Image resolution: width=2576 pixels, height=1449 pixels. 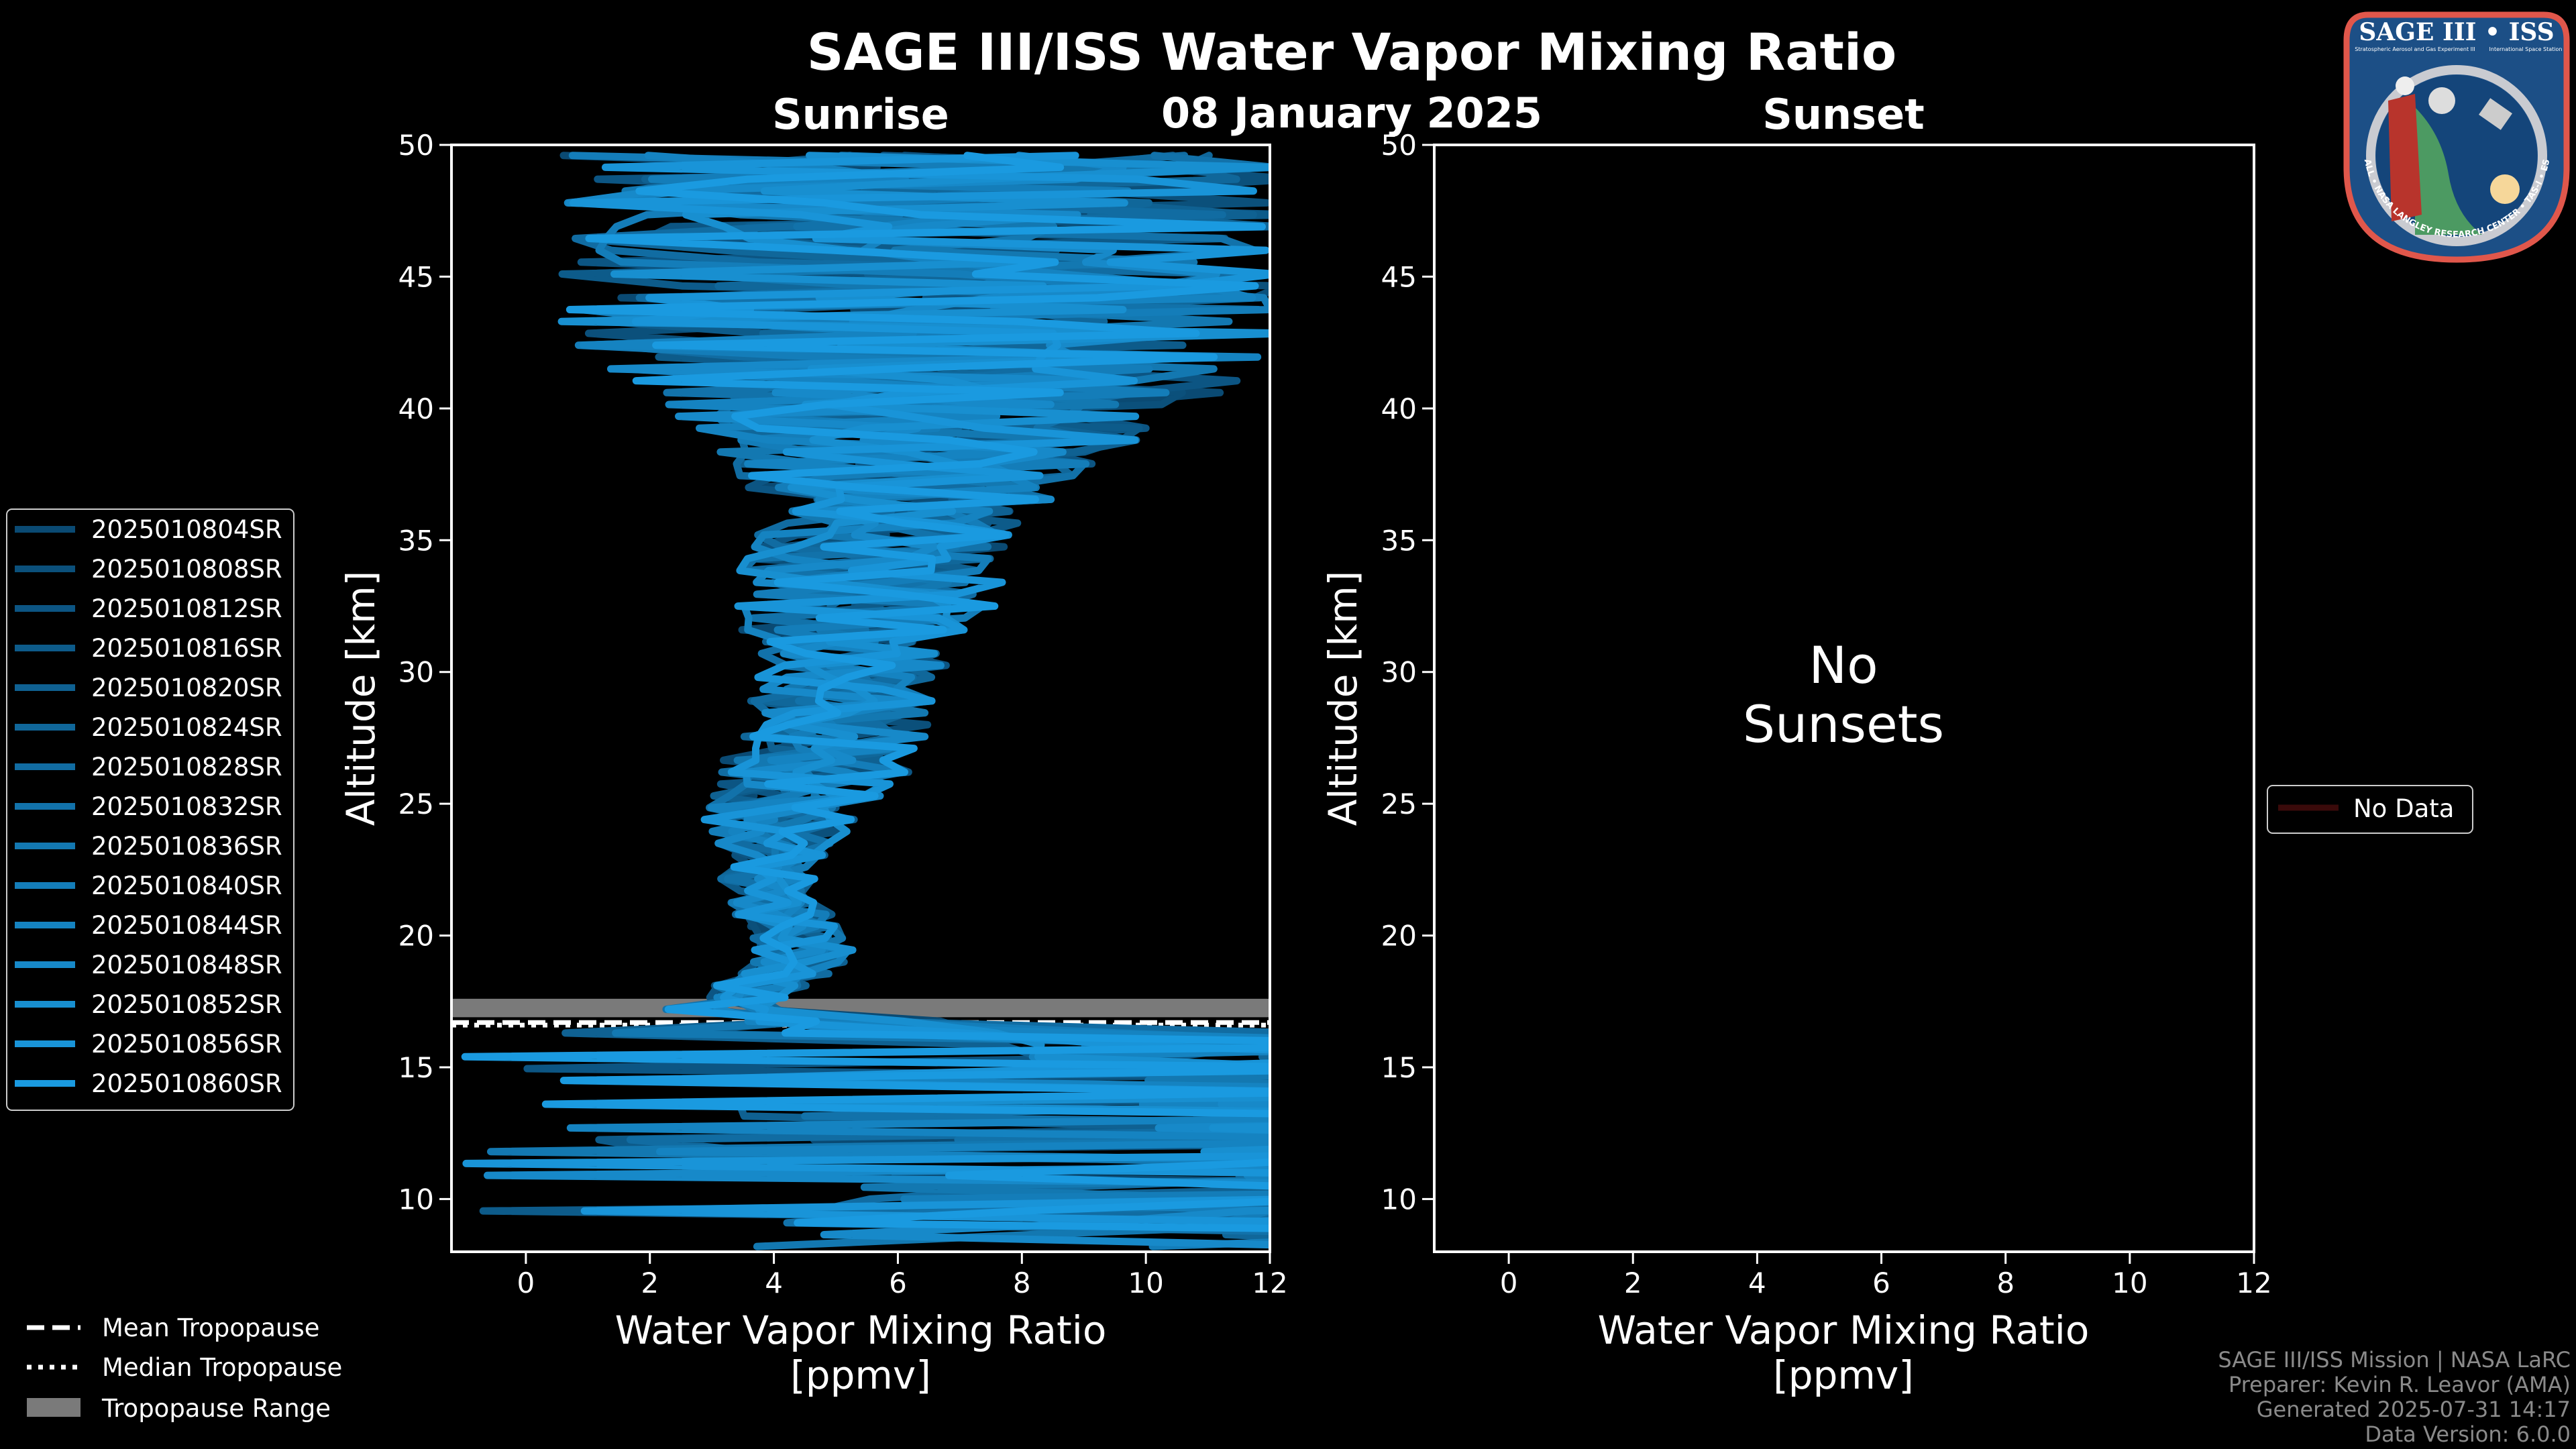 I want to click on figure-title: SAGE III/ISS Water Vapor Mixing Ratio, so click(x=1352, y=52).